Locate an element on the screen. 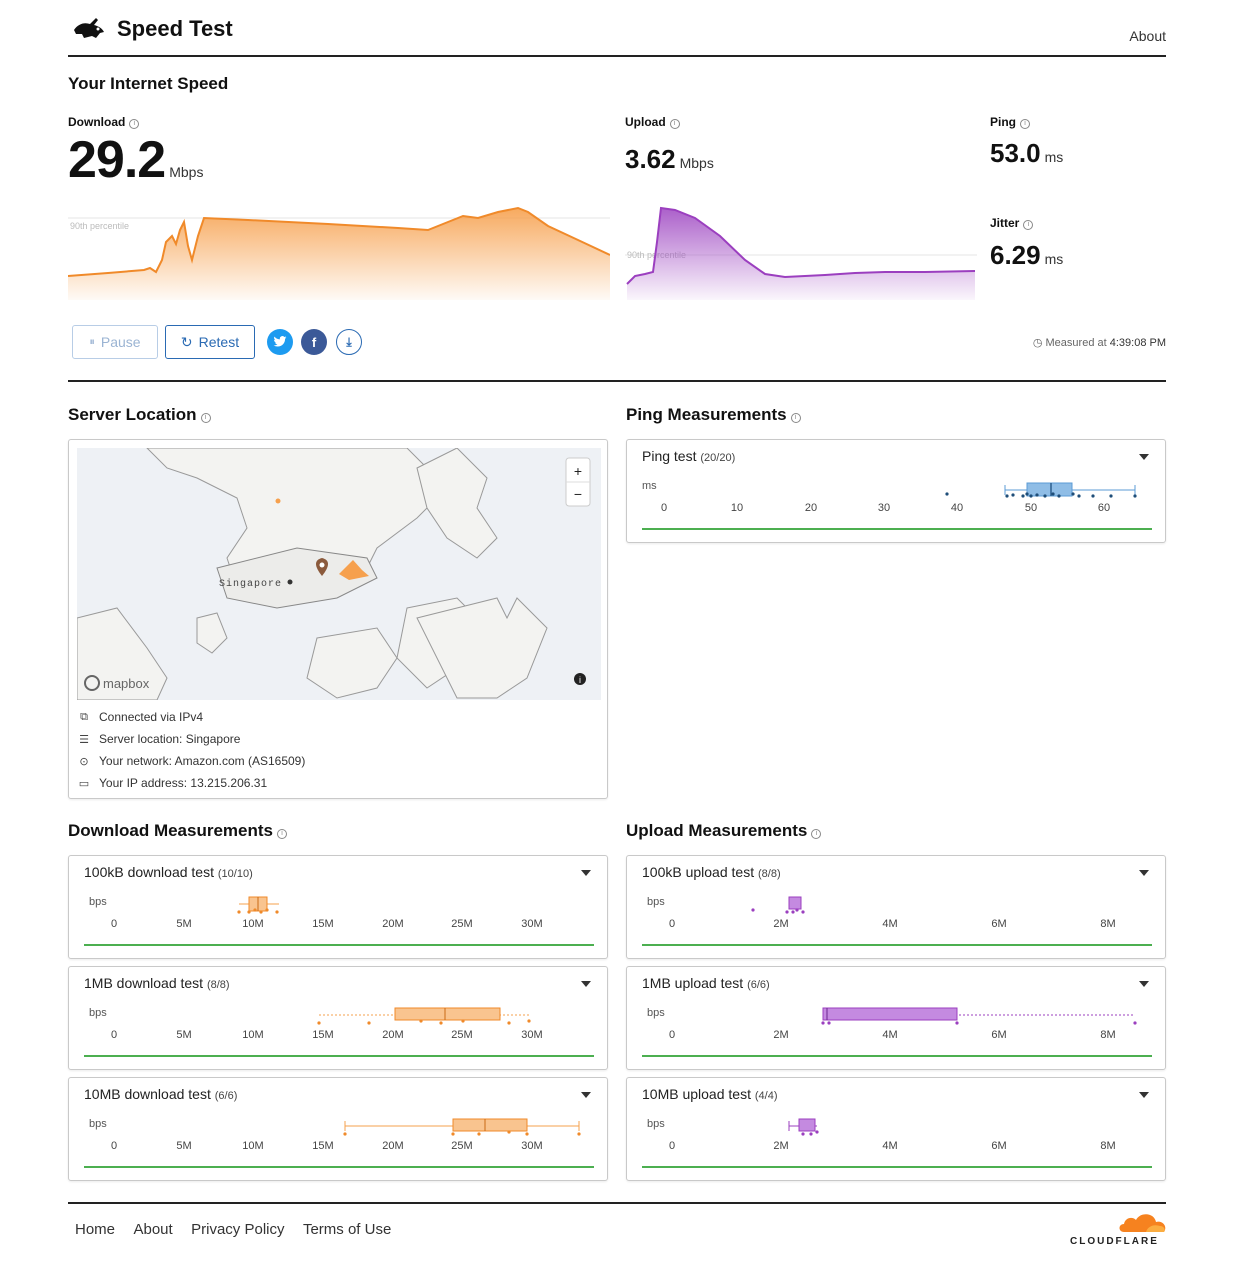 This screenshot has height=1263, width=1234. download-results-icon: ⤓ is located at coordinates (349, 342).